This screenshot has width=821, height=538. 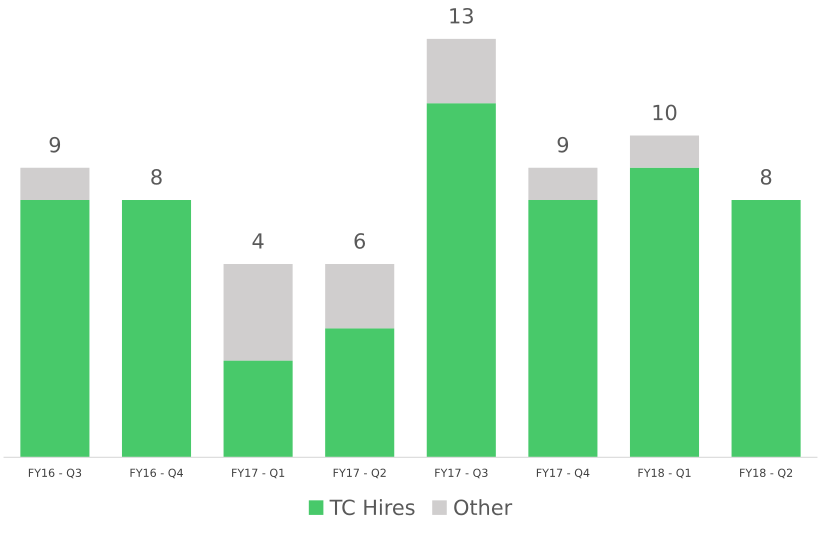 I want to click on x-tick-label: FY17 - Q2, so click(x=360, y=473).